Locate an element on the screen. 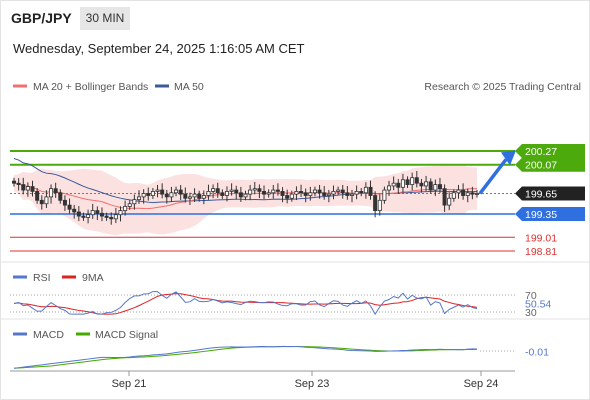 The height and width of the screenshot is (400, 590). price-level-labels: 200.27 200.07 199.65 199.35 199.01 198.81 is located at coordinates (550, 201).